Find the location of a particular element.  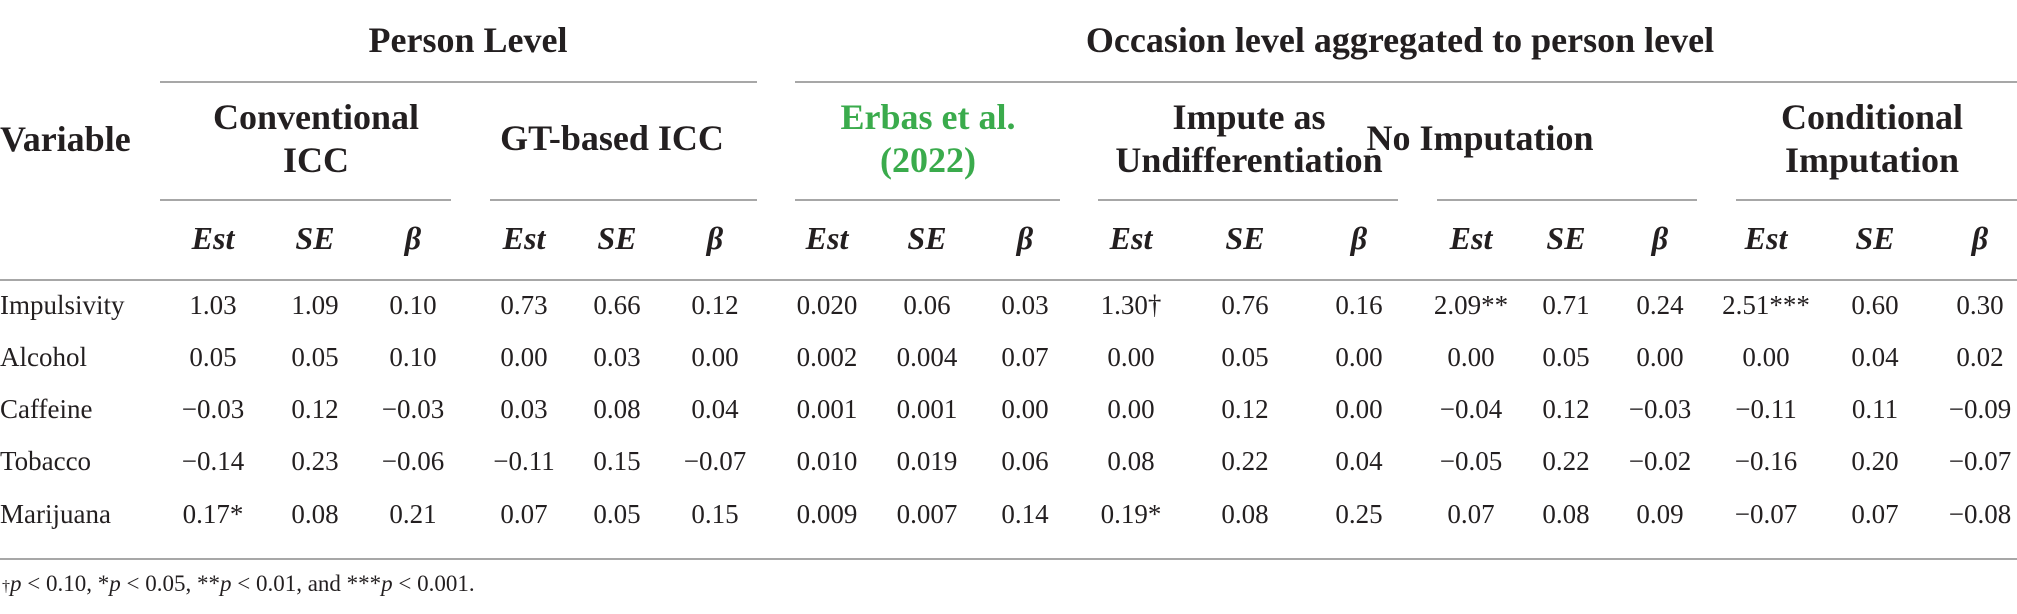

table-cell: 0.30 is located at coordinates (1979, 305).